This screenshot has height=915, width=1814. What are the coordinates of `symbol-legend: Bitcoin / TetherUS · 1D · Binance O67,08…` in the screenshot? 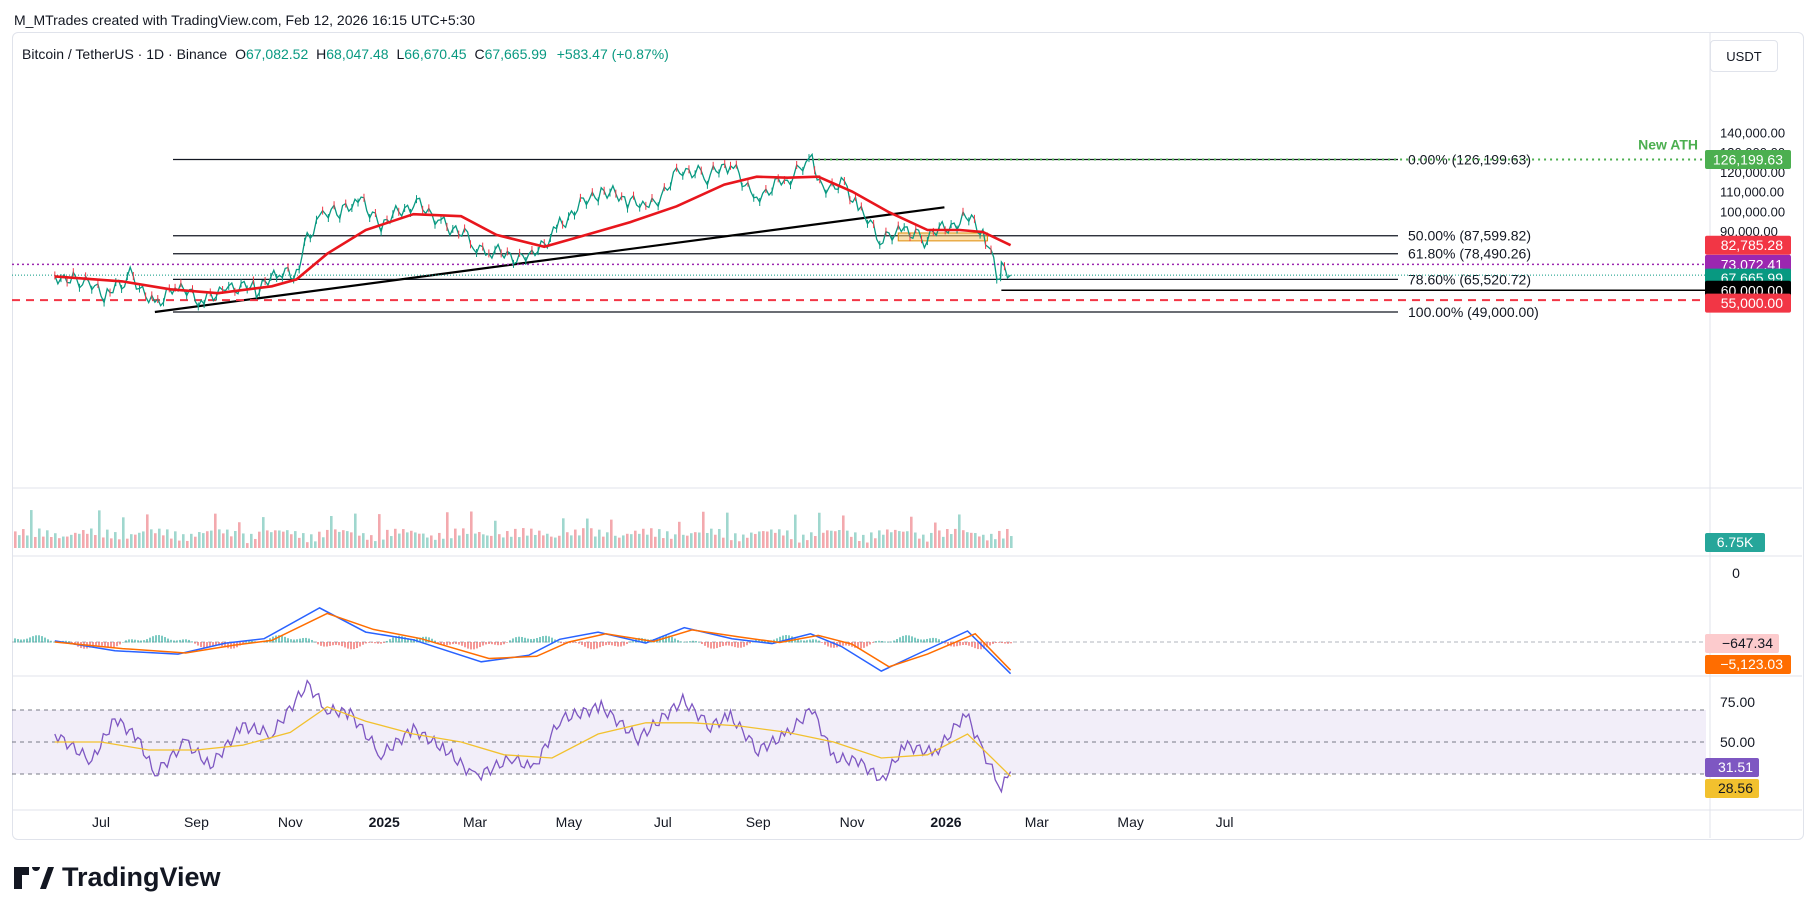 It's located at (345, 54).